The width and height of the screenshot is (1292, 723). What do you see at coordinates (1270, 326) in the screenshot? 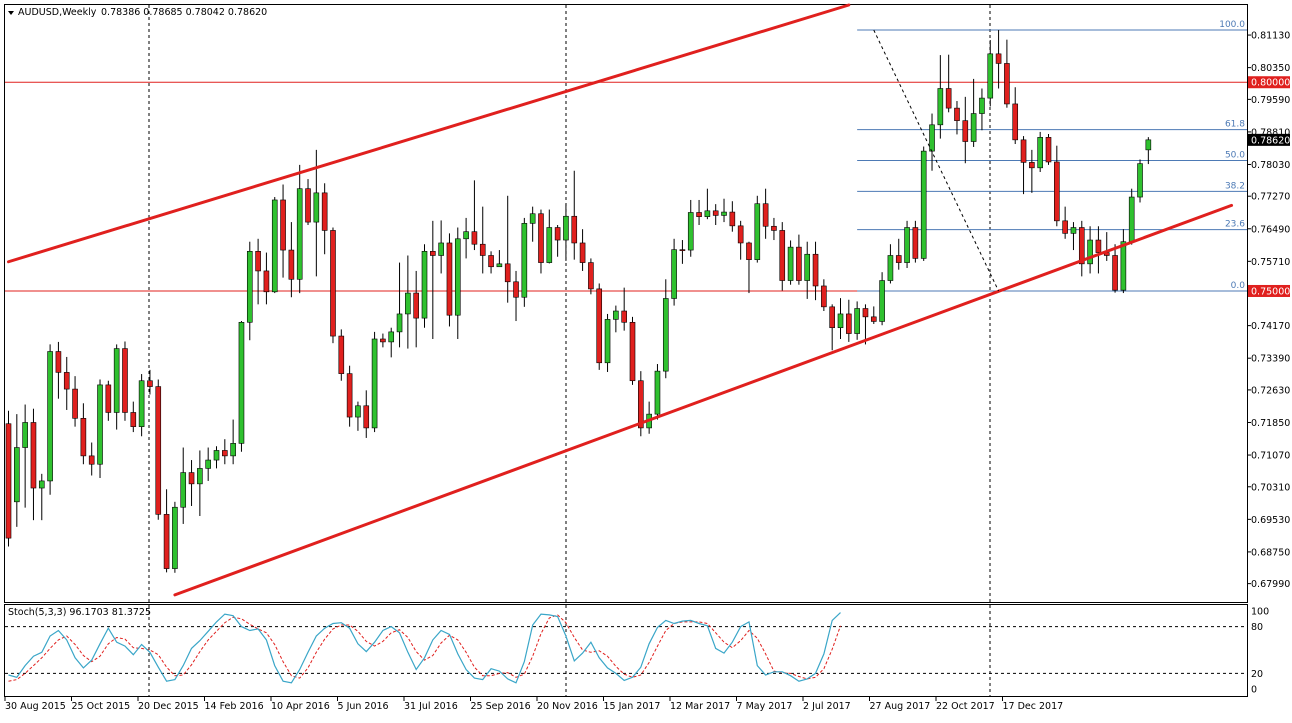
I see `price-tick-label: 0.74170` at bounding box center [1270, 326].